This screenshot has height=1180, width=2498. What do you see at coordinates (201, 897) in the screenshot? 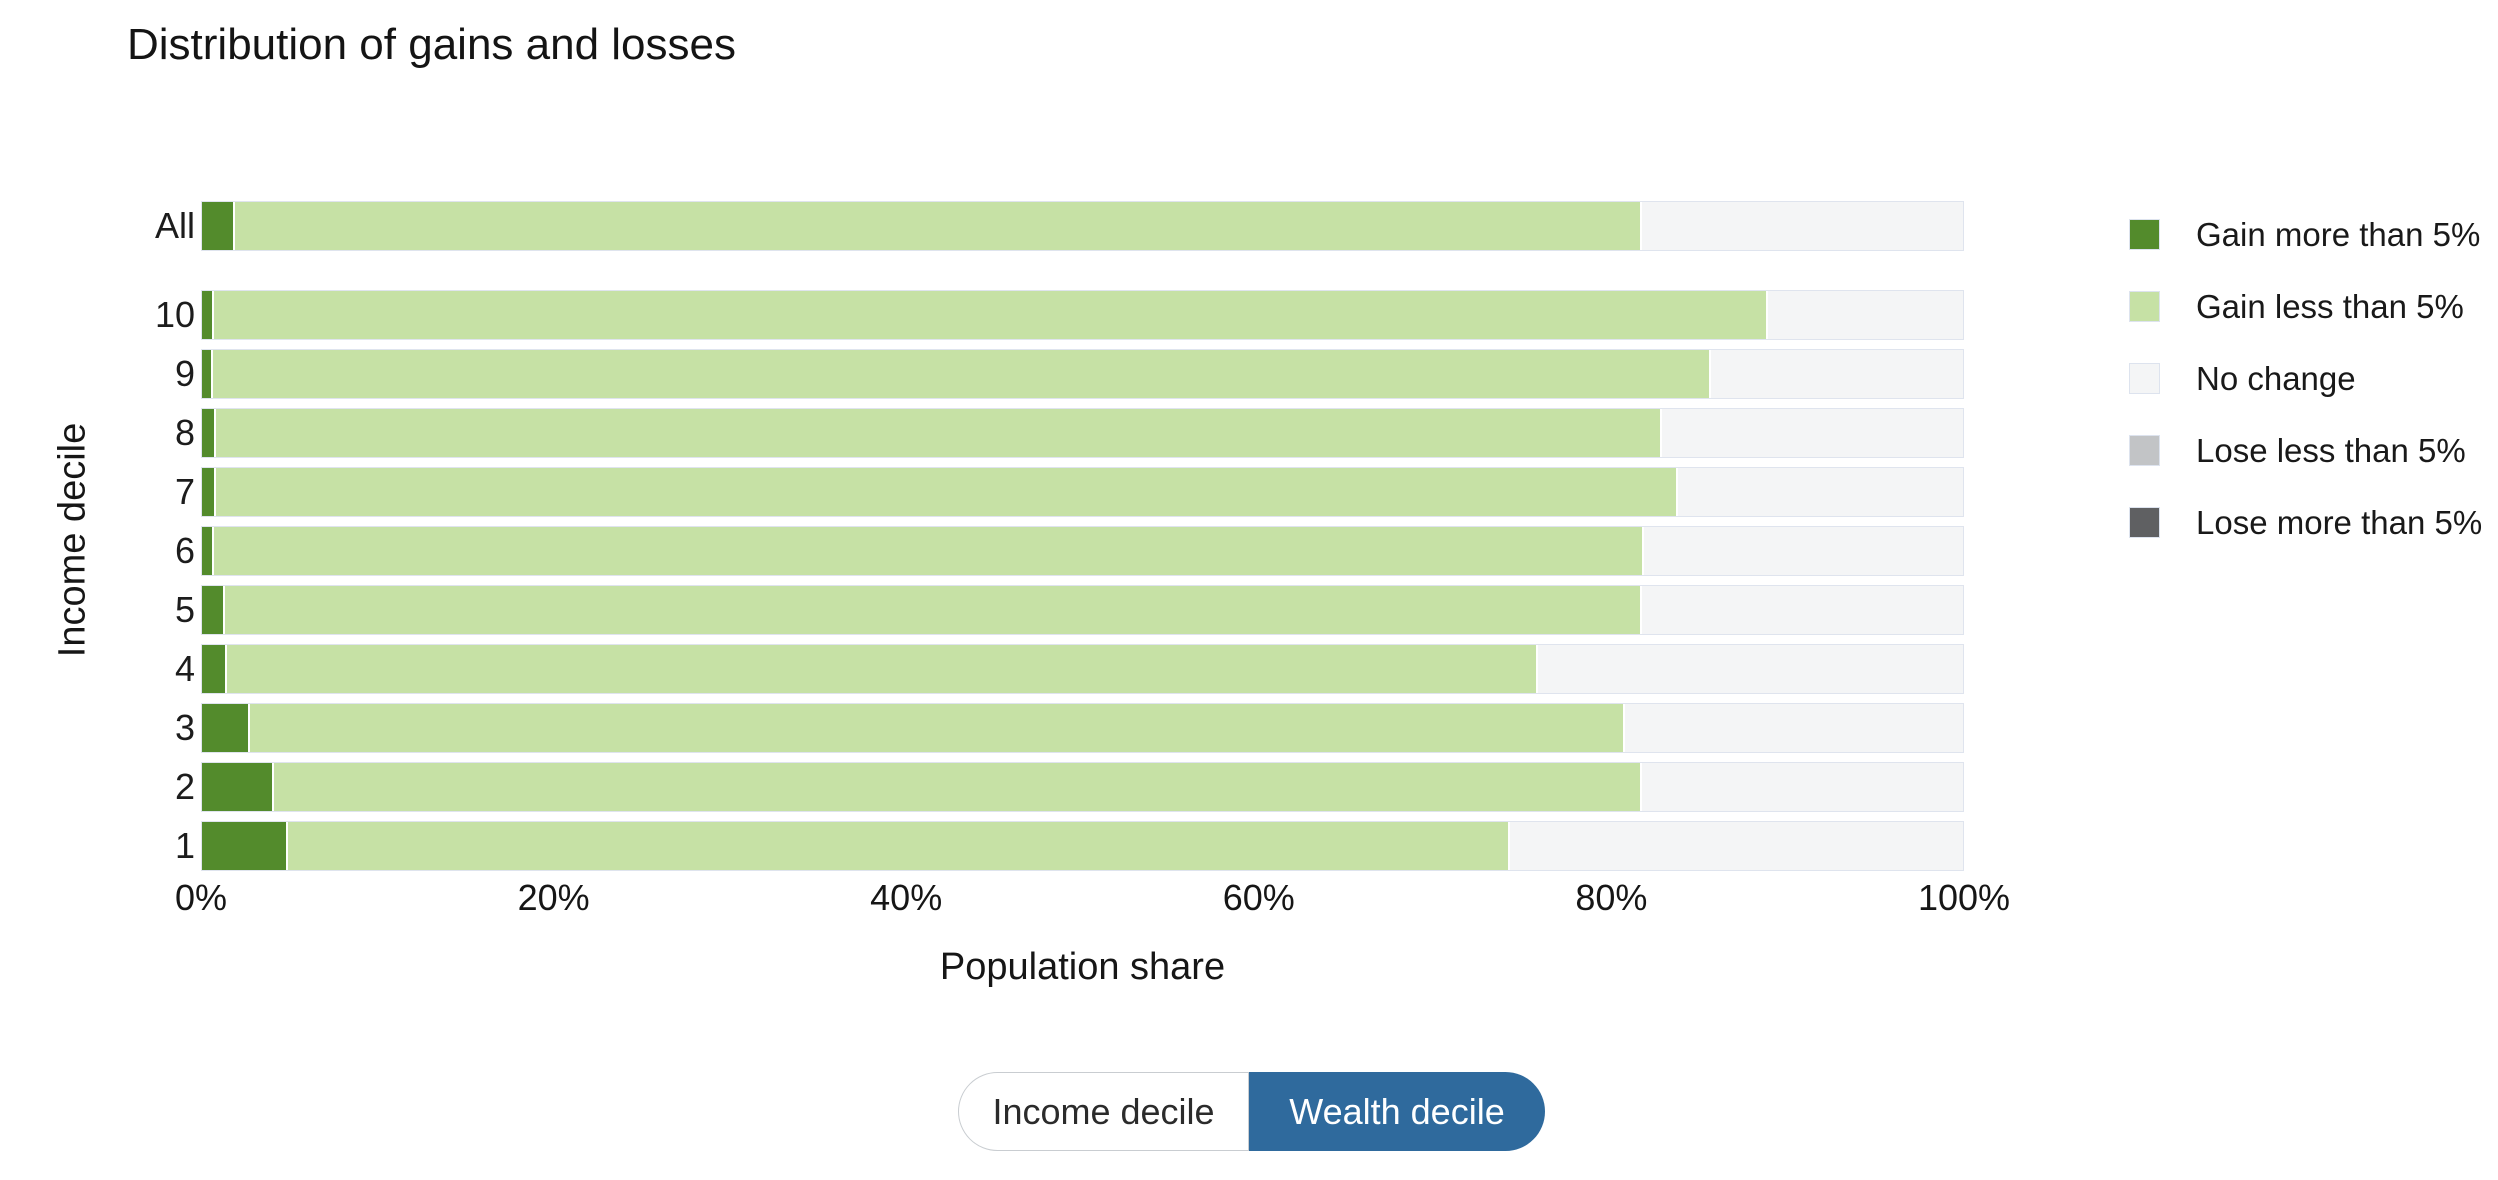
I see `x-tick-label: 0%` at bounding box center [201, 897].